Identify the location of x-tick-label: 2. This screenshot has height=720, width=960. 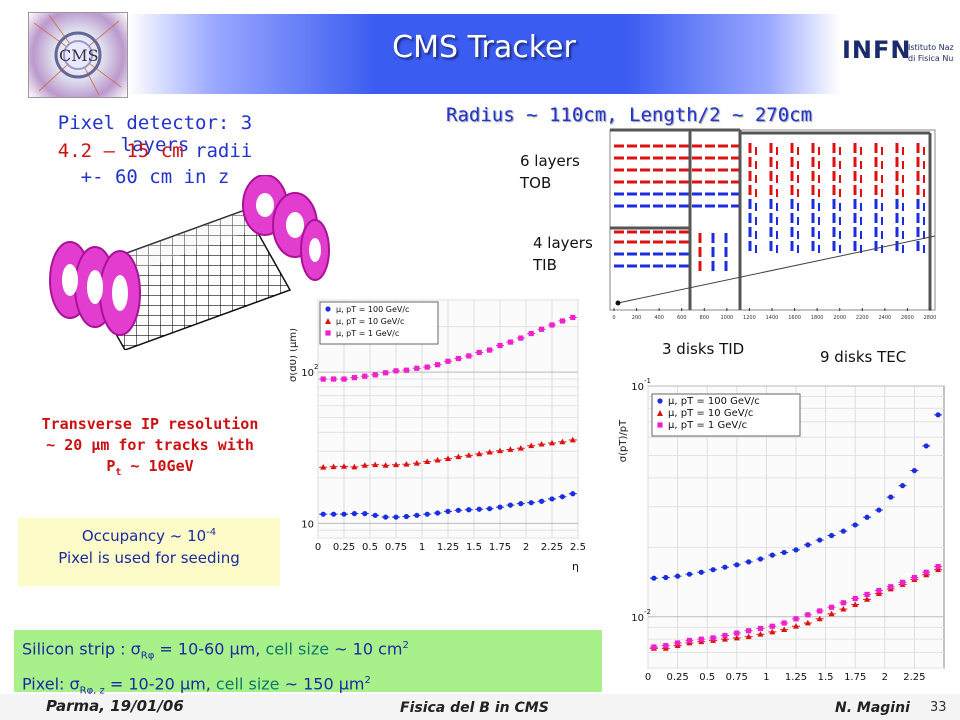
(885, 677).